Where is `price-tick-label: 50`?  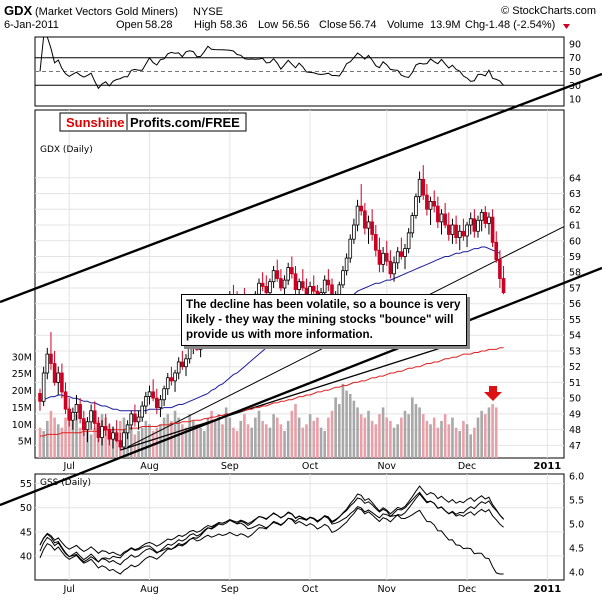 price-tick-label: 50 is located at coordinates (575, 399).